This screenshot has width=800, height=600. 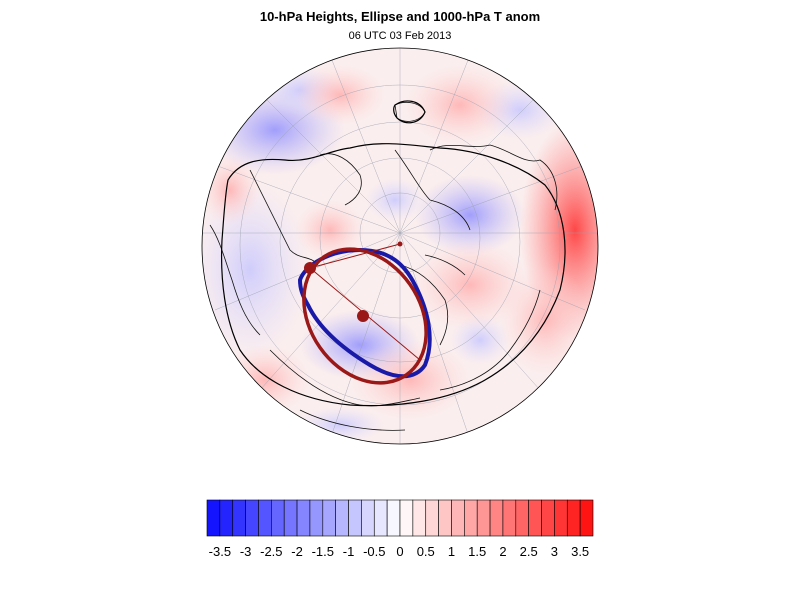 I want to click on ellipse-centroid, so click(x=363, y=316).